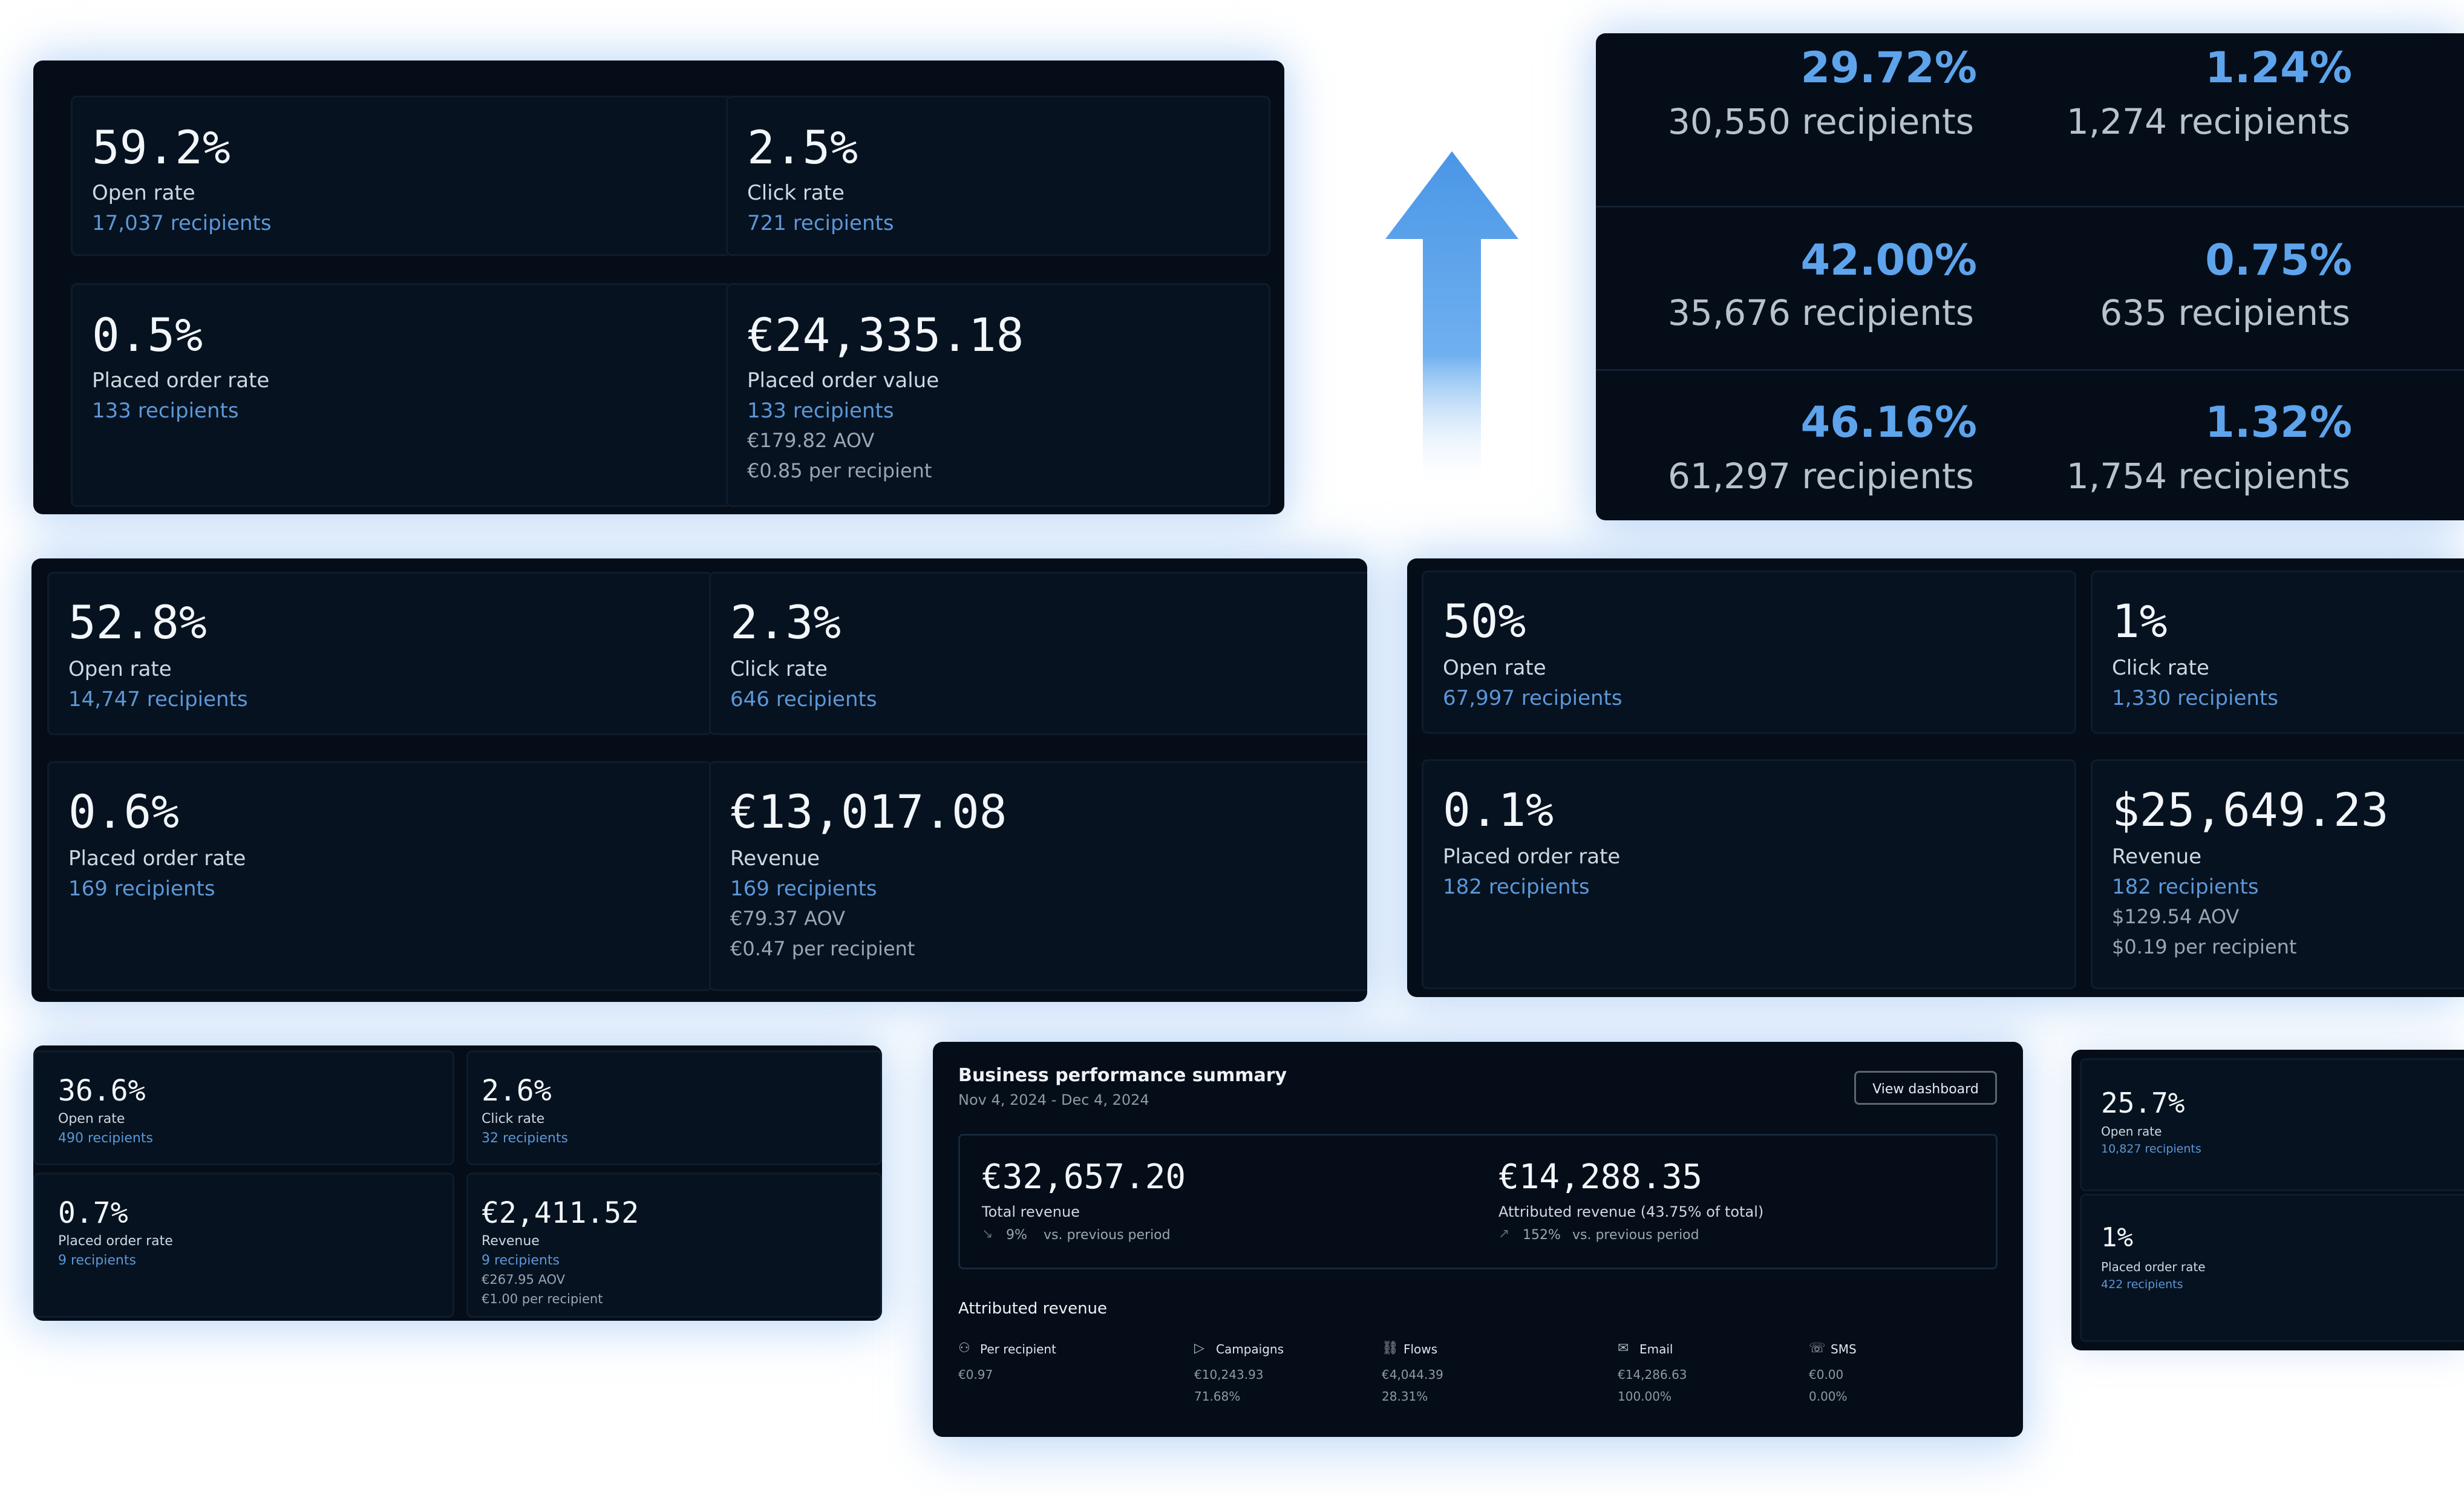 Image resolution: width=2464 pixels, height=1495 pixels. I want to click on total-revenue-delta-text: vs. previous period, so click(1107, 1235).